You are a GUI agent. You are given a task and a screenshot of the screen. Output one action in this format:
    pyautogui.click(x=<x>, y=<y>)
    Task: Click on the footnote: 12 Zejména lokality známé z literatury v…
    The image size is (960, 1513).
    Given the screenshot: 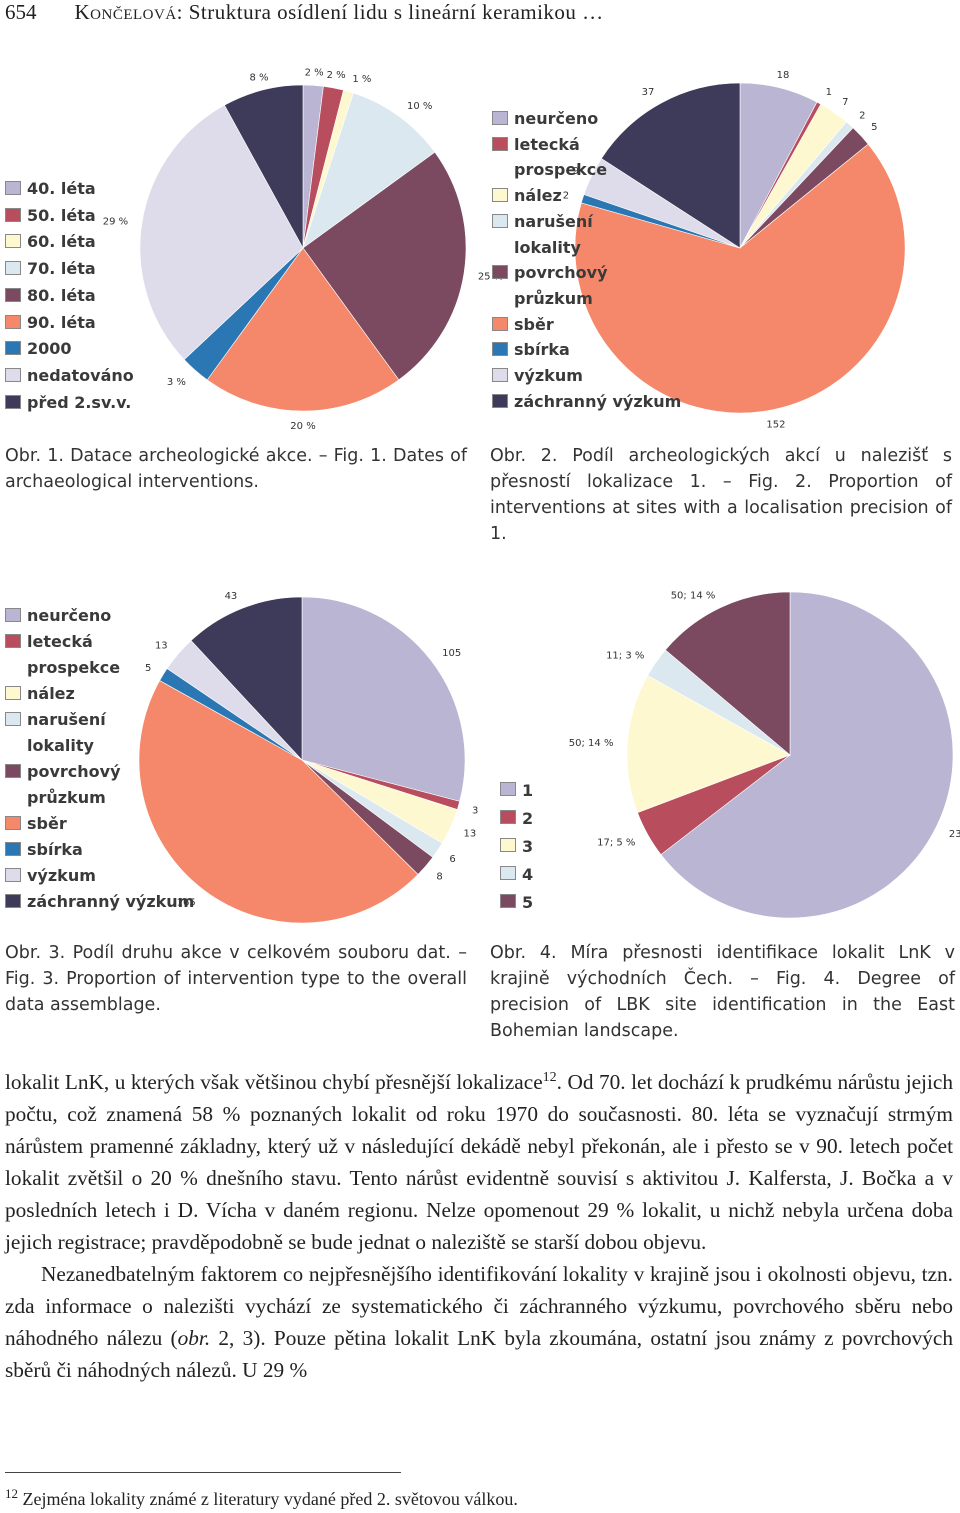 What is the action you would take?
    pyautogui.click(x=261, y=1498)
    